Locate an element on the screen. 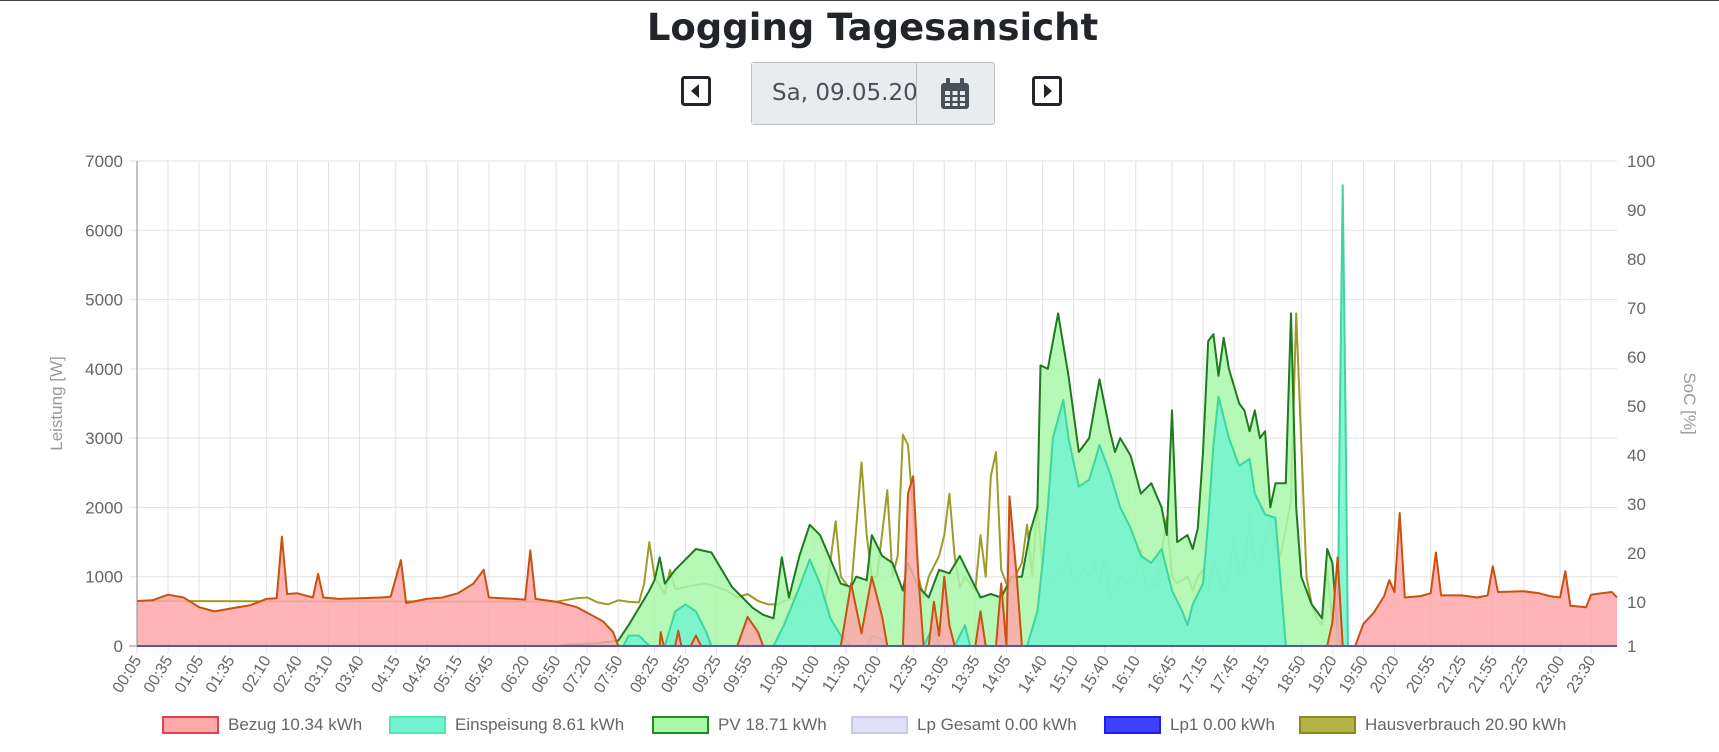  legend-label: Lp Gesamt 0.00 kWh is located at coordinates (997, 724).